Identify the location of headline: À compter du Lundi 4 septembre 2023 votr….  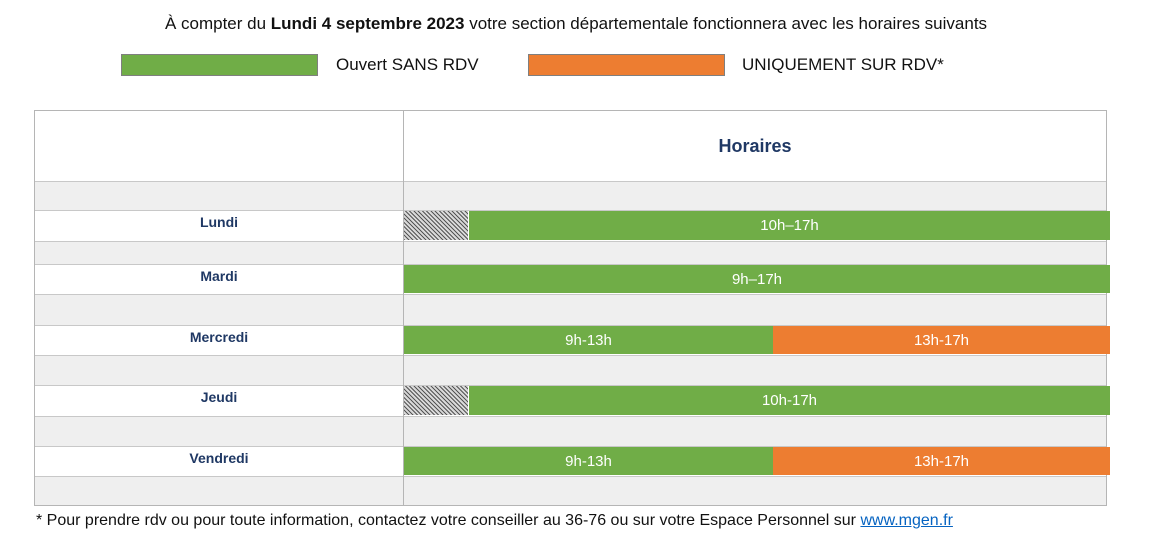
(576, 24).